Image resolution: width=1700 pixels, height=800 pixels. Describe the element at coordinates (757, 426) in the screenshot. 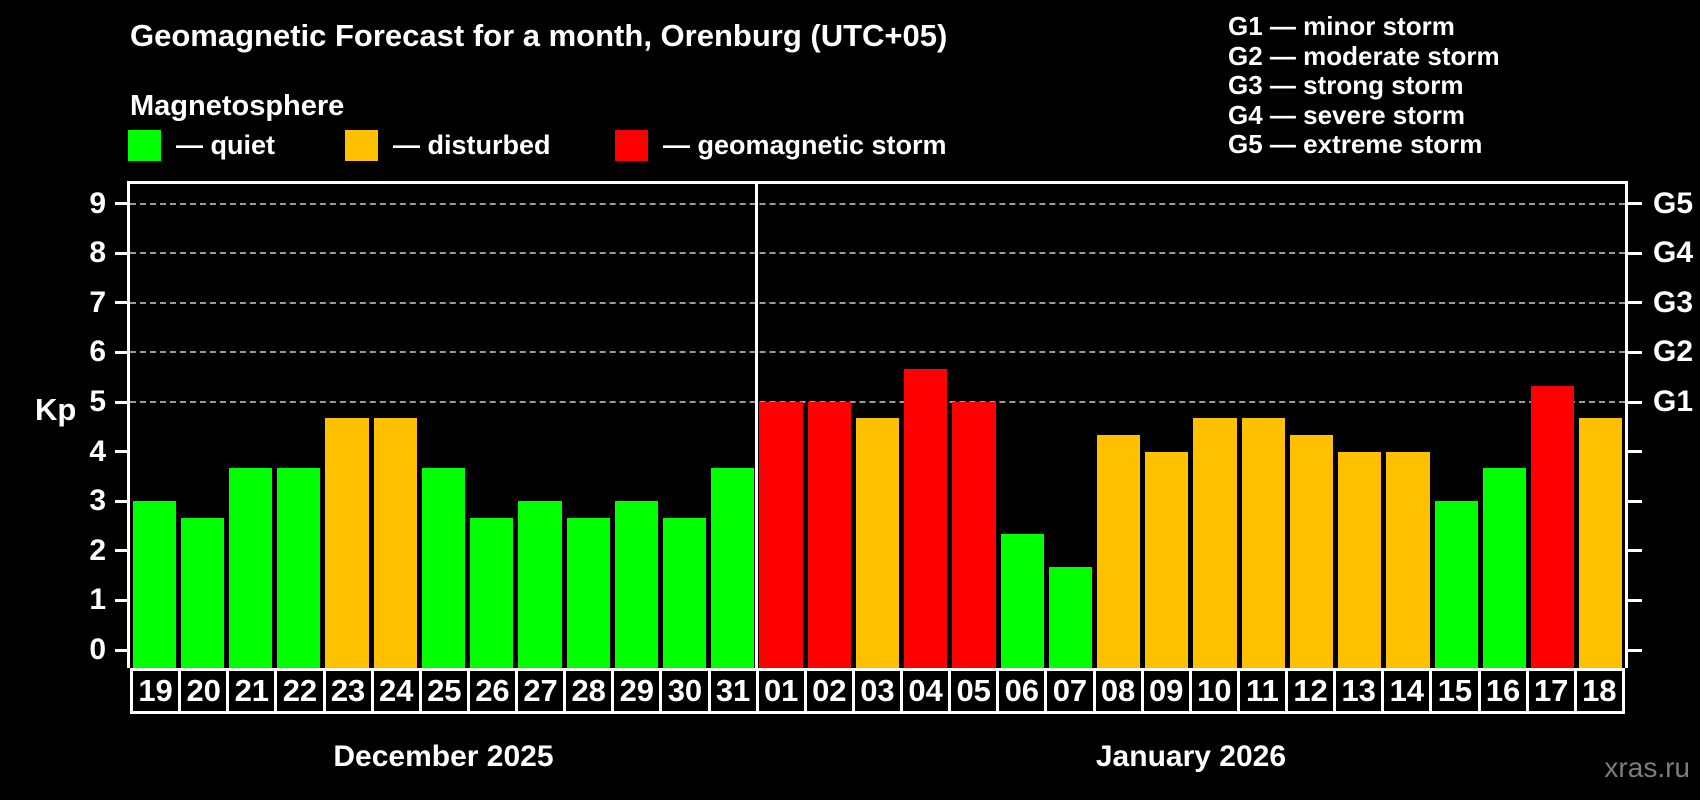

I see `month-divider` at that location.